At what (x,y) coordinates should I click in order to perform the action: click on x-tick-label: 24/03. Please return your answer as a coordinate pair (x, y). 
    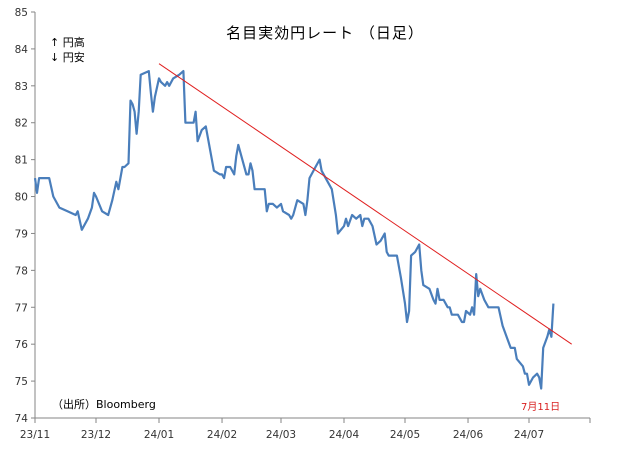
    Looking at the image, I should click on (281, 435).